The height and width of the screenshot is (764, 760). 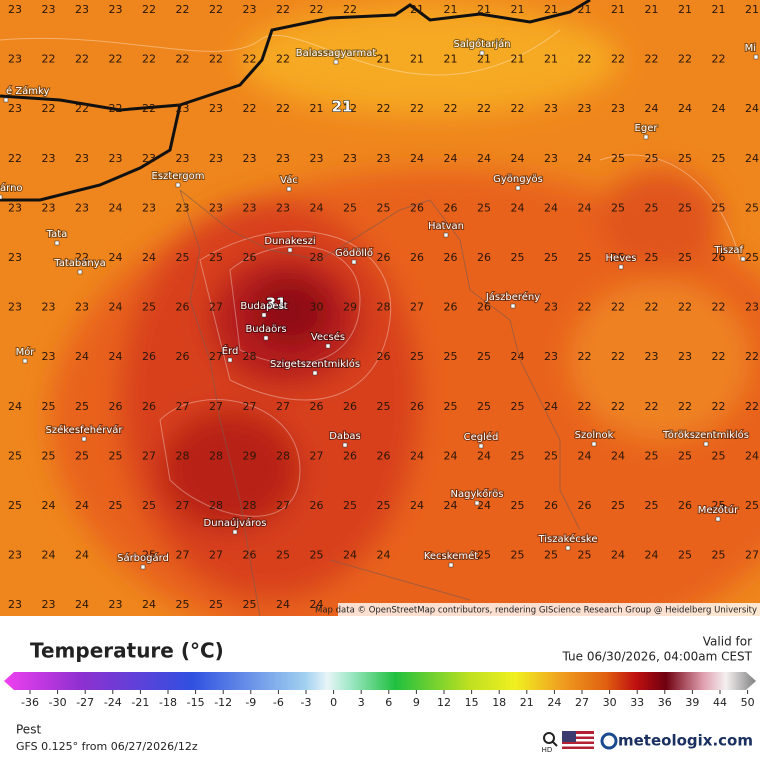 What do you see at coordinates (665, 702) in the screenshot?
I see `scale-tick-label: 36` at bounding box center [665, 702].